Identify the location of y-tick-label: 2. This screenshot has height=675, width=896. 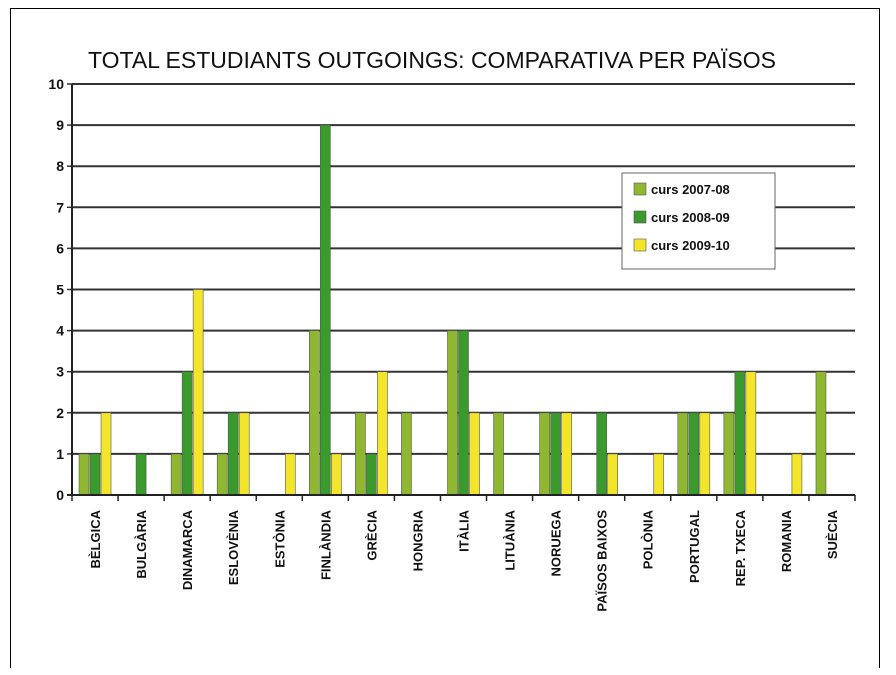
(60, 413).